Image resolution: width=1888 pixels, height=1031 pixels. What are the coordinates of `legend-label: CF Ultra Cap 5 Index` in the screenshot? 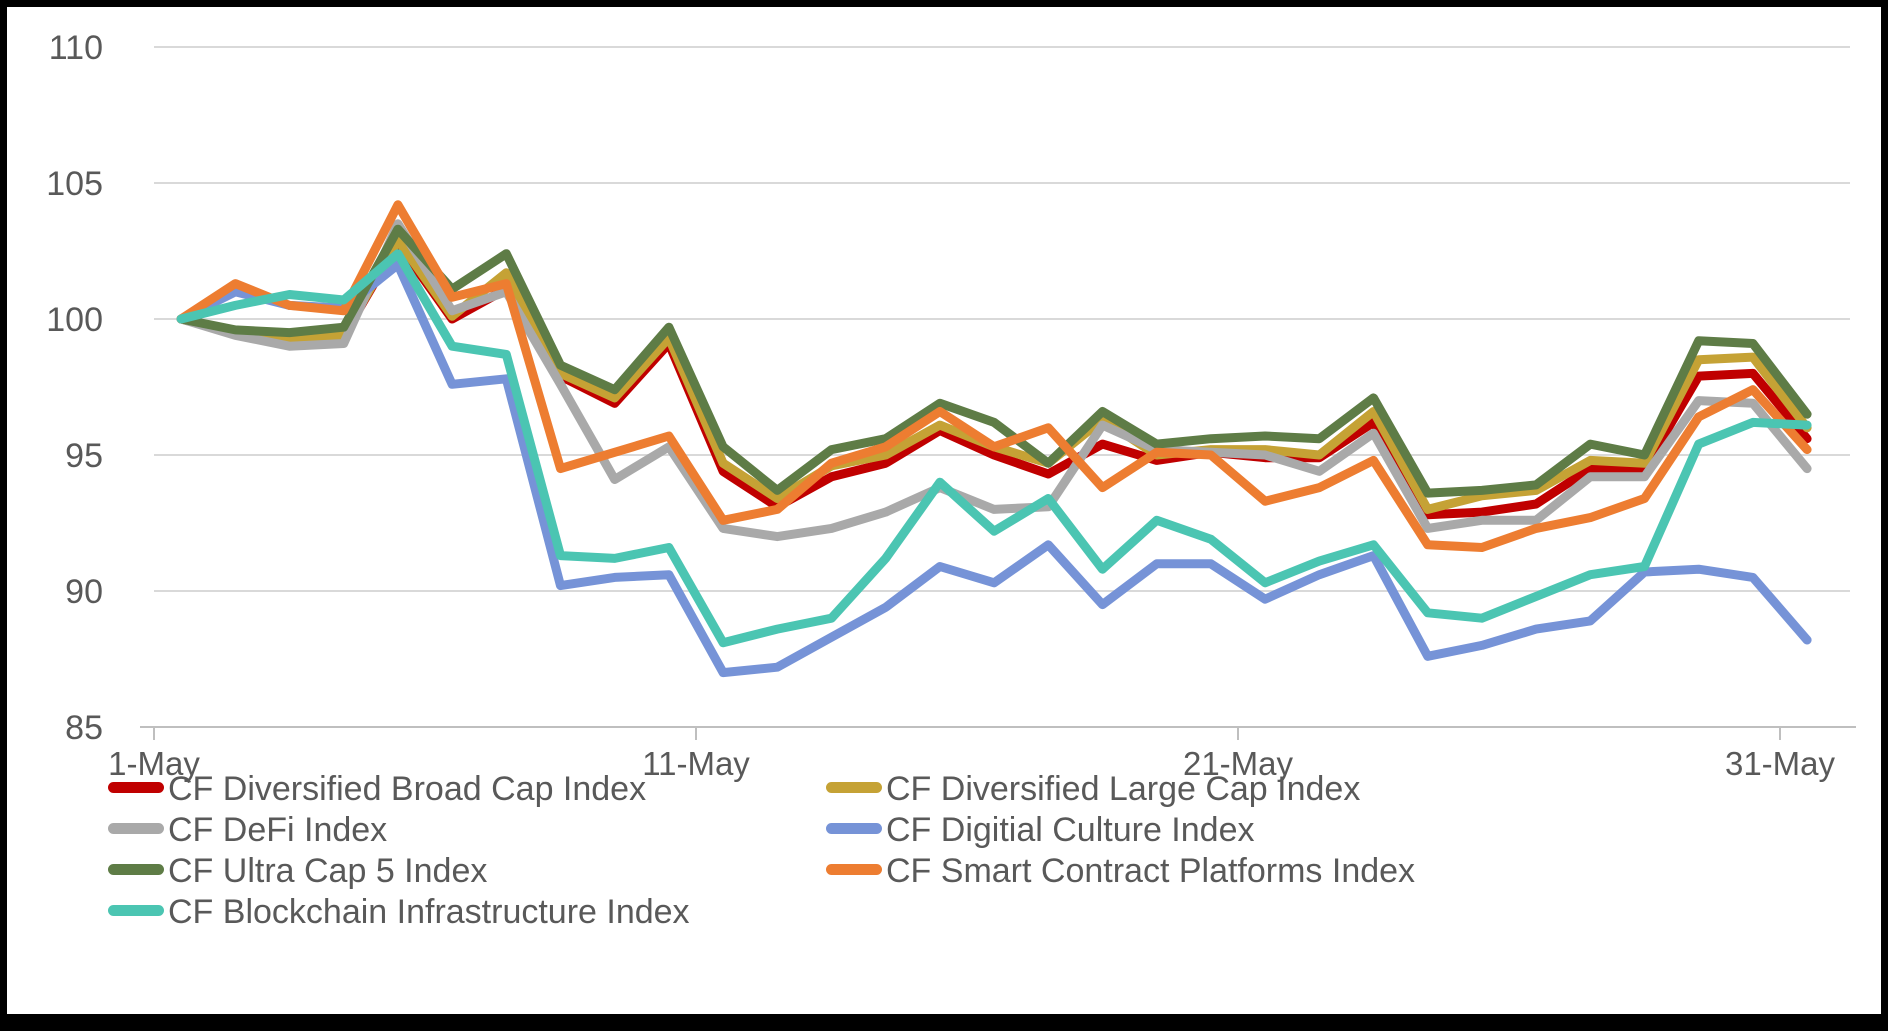 It's located at (327, 871).